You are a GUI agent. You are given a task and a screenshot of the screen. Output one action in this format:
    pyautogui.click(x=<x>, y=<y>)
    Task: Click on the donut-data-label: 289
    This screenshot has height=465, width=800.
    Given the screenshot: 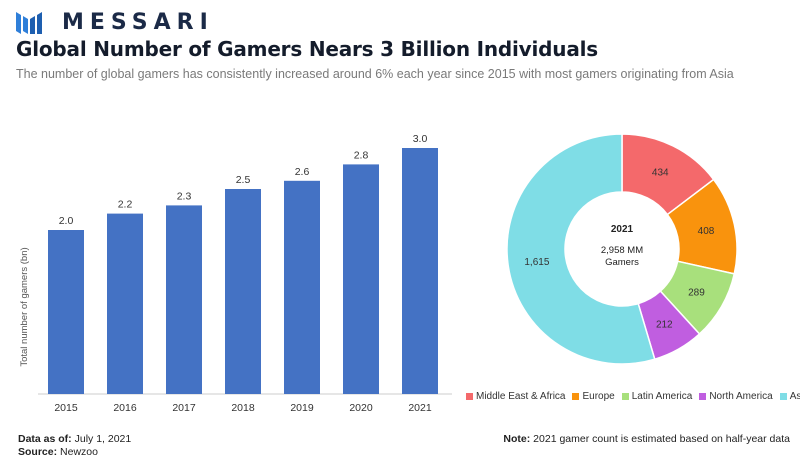 What is the action you would take?
    pyautogui.click(x=696, y=293)
    